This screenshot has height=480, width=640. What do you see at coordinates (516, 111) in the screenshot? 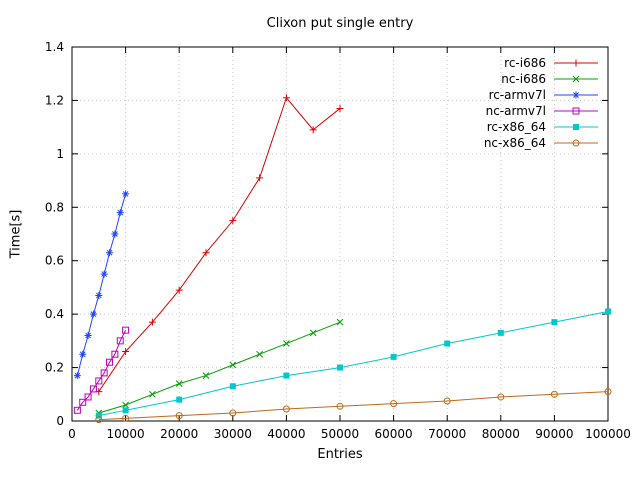
I see `legend-label: nc-armv7l` at bounding box center [516, 111].